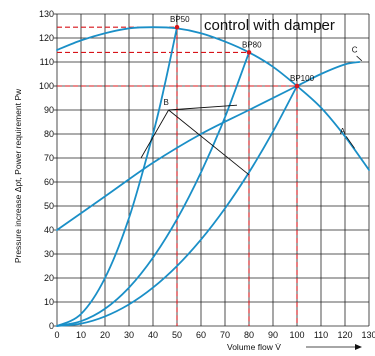 The height and width of the screenshot is (356, 375). What do you see at coordinates (343, 131) in the screenshot?
I see `curve-label: A` at bounding box center [343, 131].